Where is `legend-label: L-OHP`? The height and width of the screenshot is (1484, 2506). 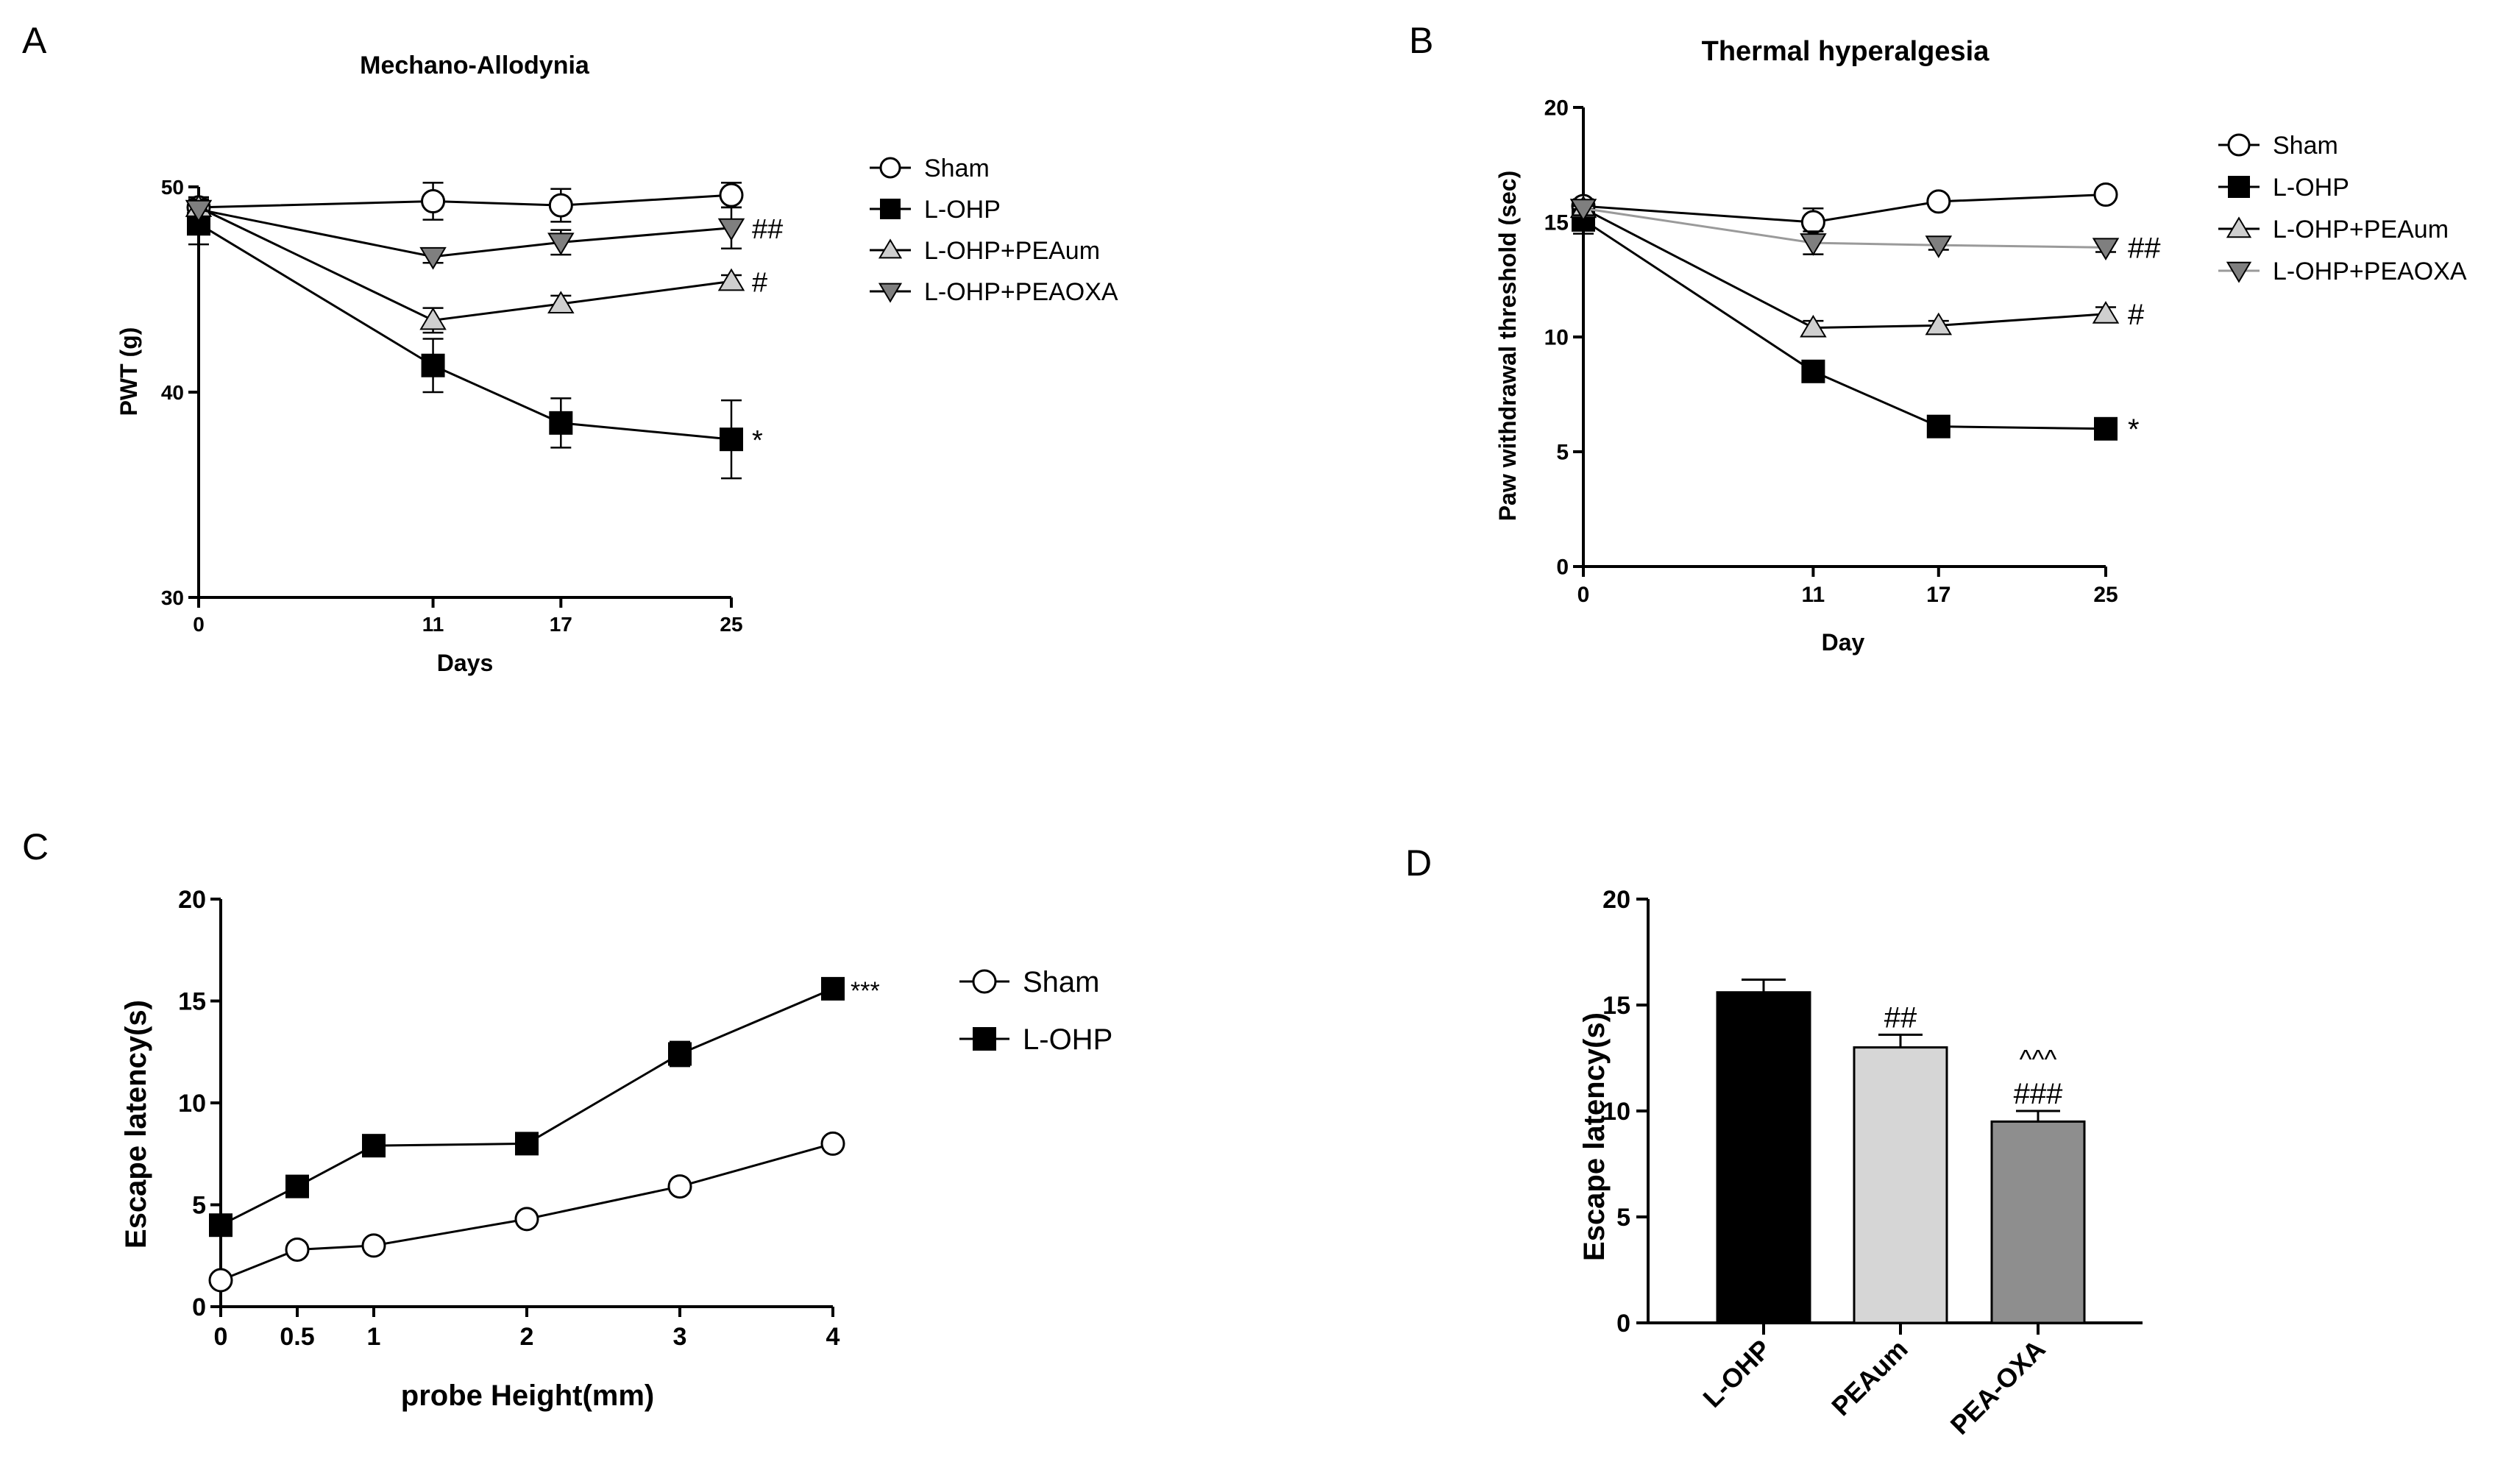 legend-label: L-OHP is located at coordinates (1067, 1039).